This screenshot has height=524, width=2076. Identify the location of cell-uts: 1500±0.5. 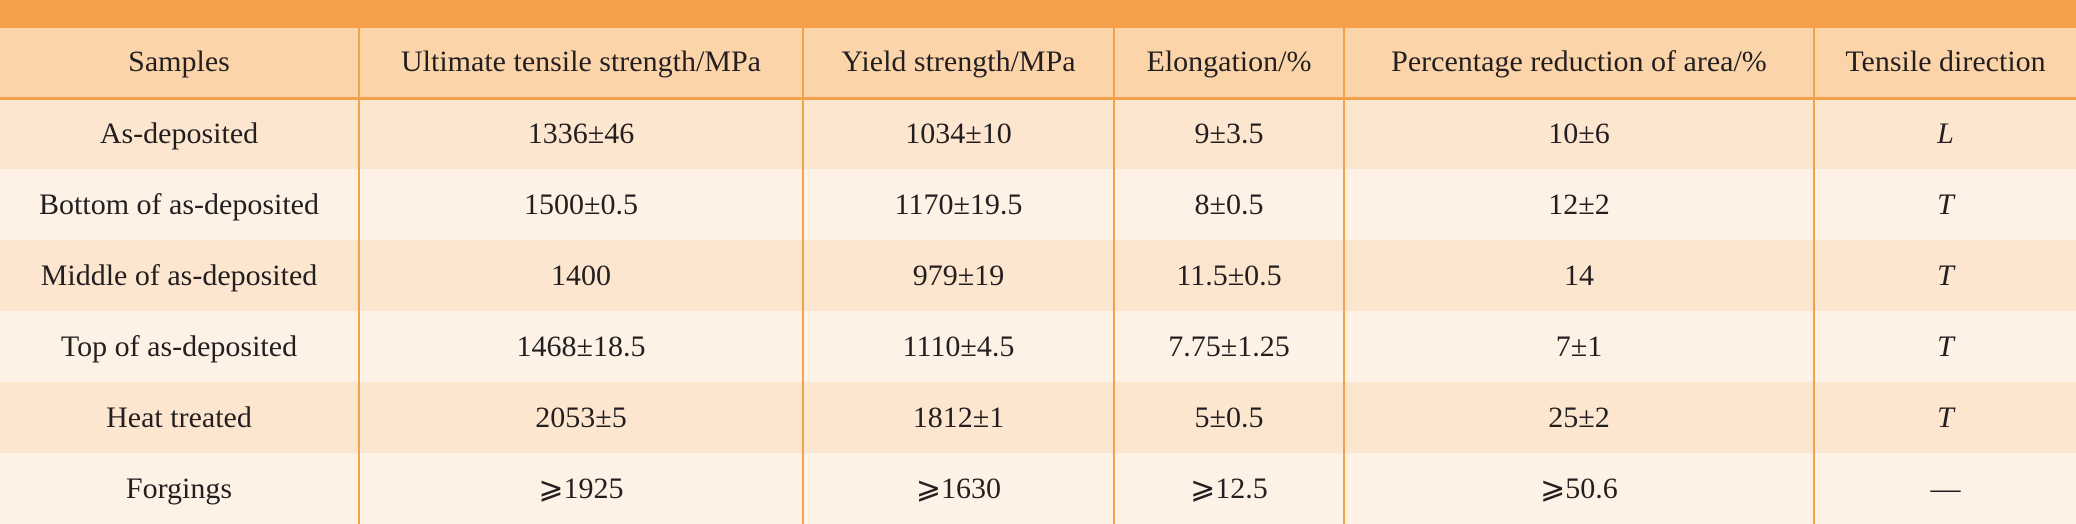
(580, 204).